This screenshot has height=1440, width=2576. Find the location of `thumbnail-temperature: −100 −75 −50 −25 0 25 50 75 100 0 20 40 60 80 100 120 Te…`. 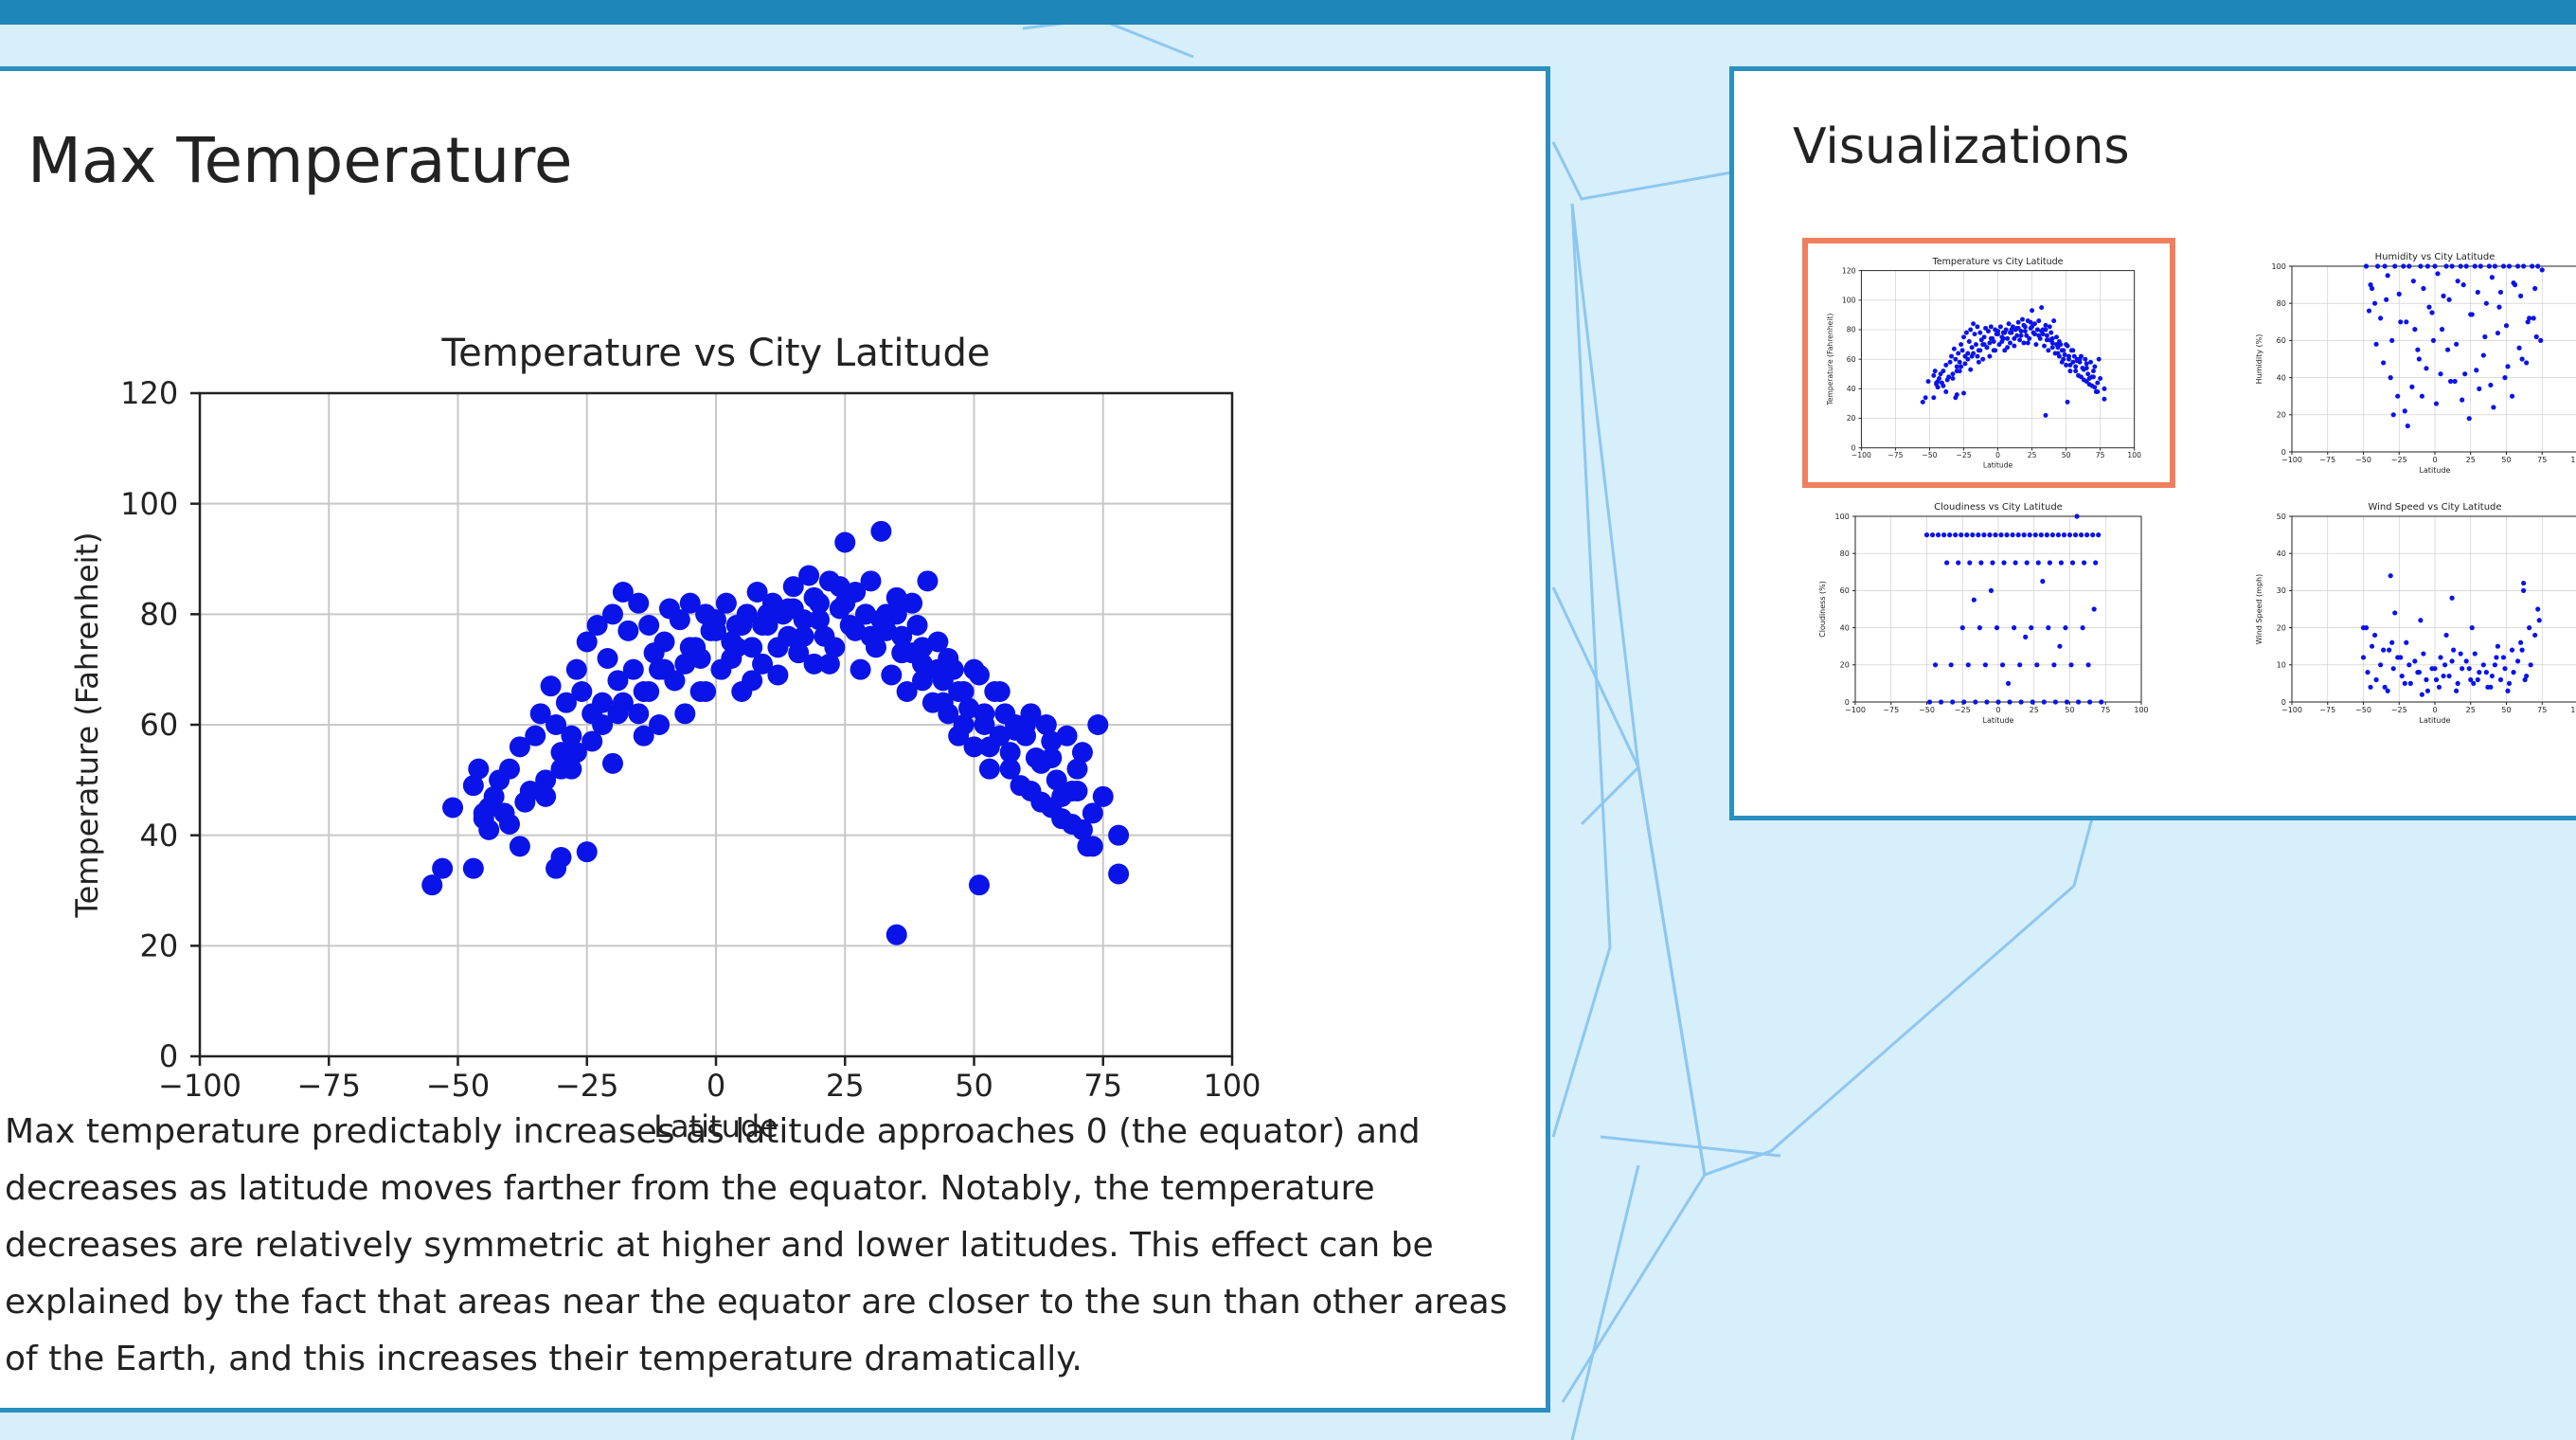

thumbnail-temperature: −100 −75 −50 −25 0 25 50 75 100 0 20 40 60 80 100 120 Te… is located at coordinates (1989, 363).